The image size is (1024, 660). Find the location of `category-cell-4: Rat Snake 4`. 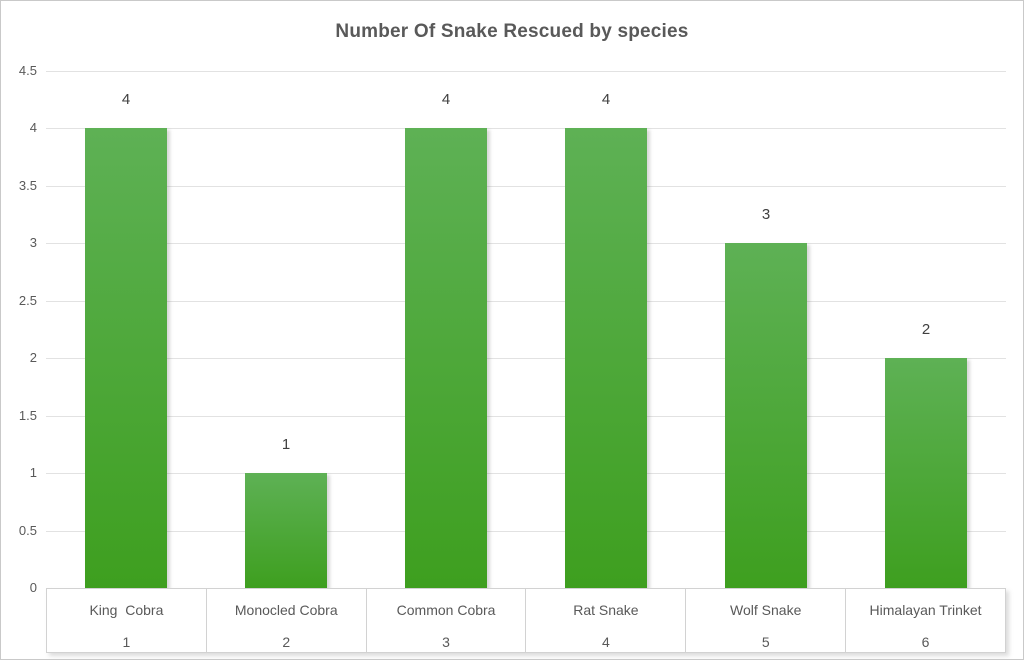

category-cell-4: Rat Snake 4 is located at coordinates (606, 620).